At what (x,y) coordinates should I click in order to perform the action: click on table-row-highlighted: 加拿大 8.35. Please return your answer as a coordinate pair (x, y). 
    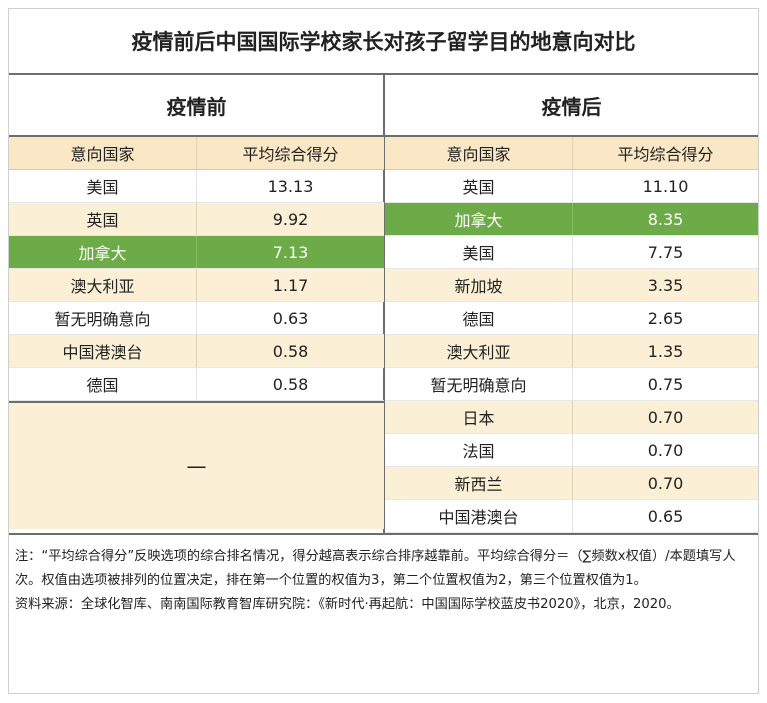
    Looking at the image, I should click on (571, 219).